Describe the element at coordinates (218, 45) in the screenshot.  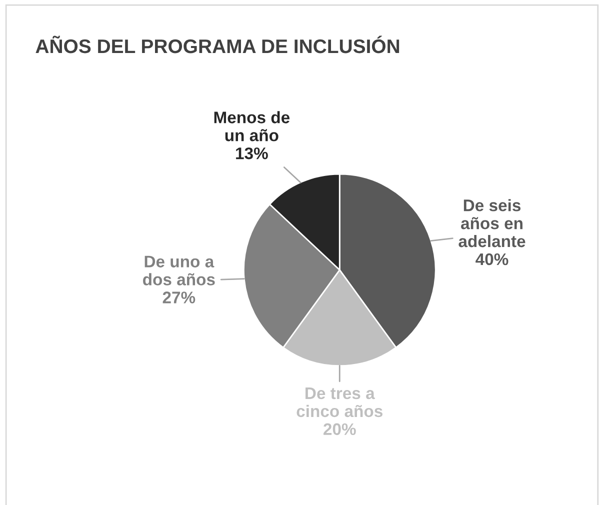
I see `chart-title: AÑOS DEL PROGRAMA DE INCLUSIÓN` at that location.